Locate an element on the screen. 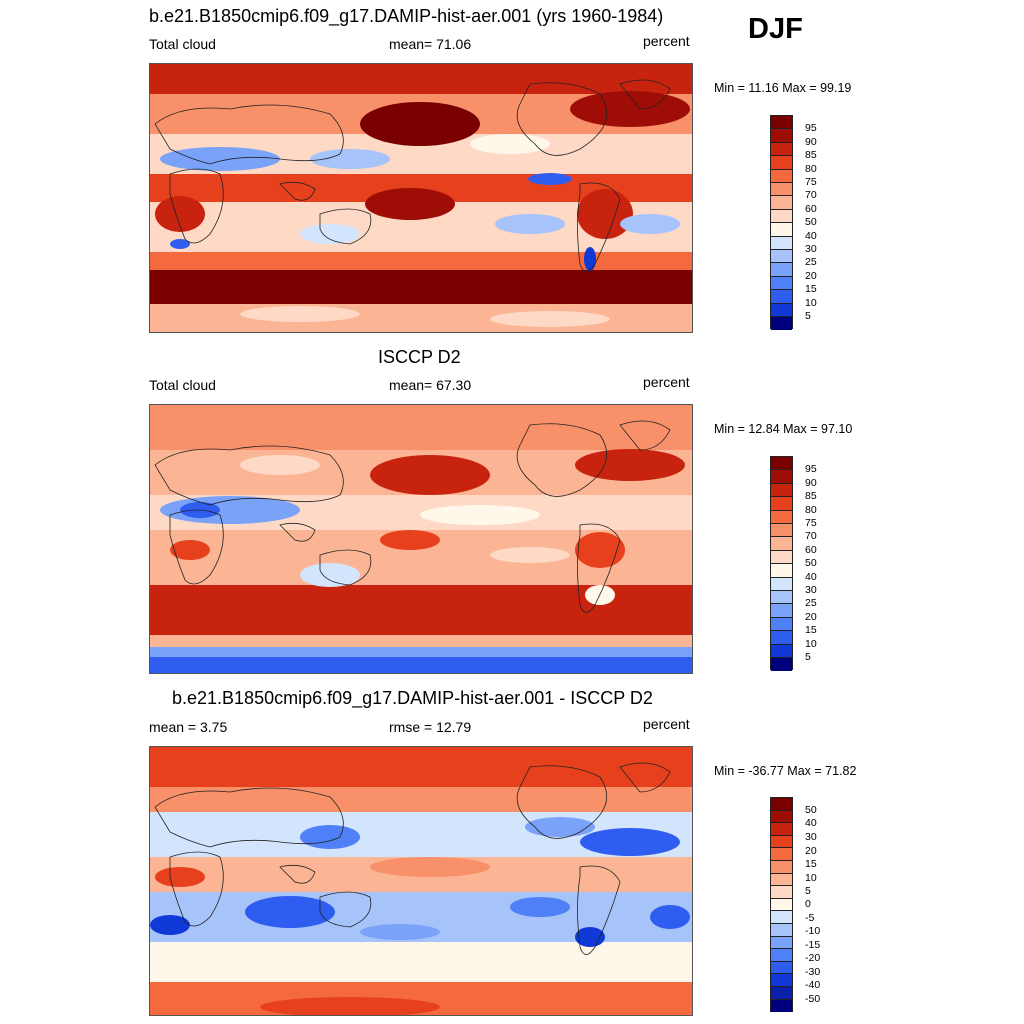 This screenshot has width=1024, height=1024. colorbar-model is located at coordinates (781, 222).